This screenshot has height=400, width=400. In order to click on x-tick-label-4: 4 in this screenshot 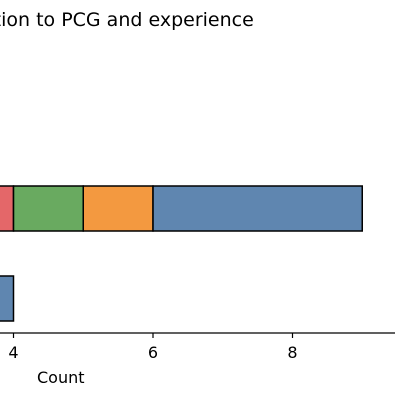, I will do `click(13, 352)`.